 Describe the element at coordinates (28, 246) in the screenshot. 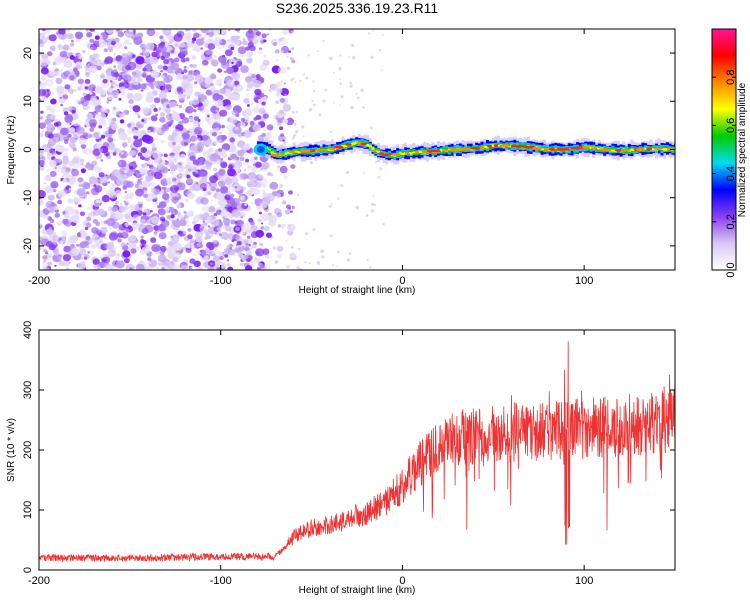

I see `y-tick-label: -20` at that location.